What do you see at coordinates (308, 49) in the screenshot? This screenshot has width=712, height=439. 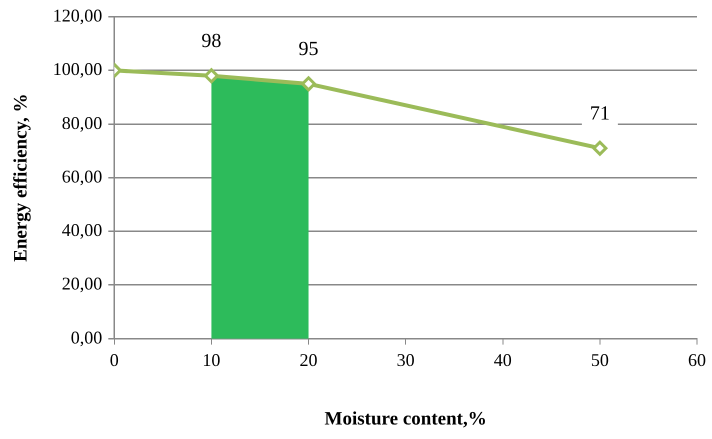 I see `data-label: 95` at bounding box center [308, 49].